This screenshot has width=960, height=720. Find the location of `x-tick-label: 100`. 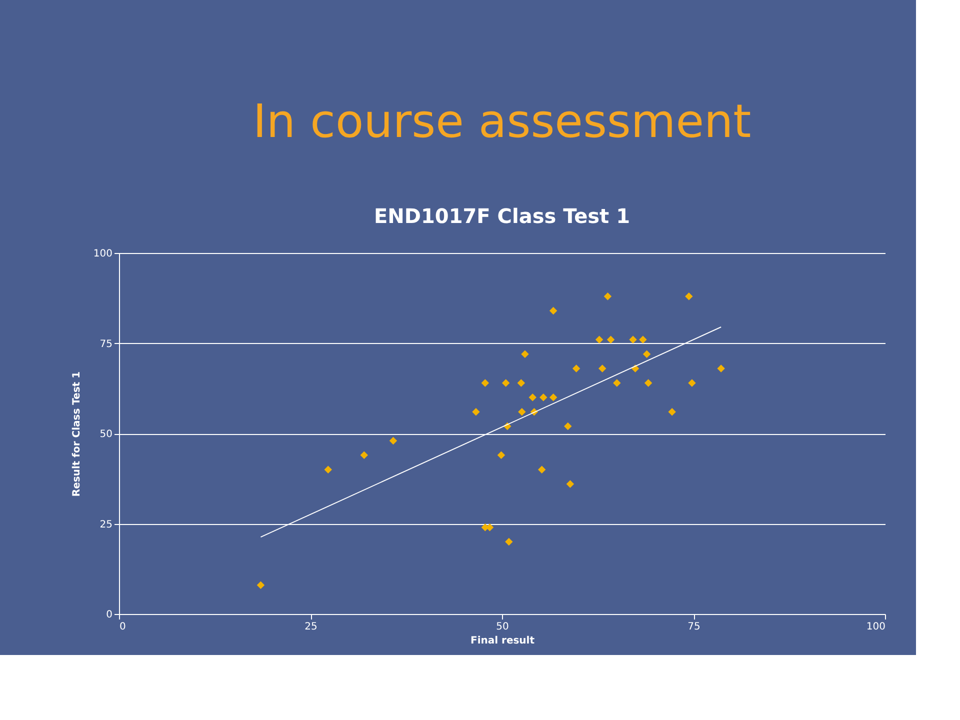

x-tick-label: 100 is located at coordinates (876, 627).